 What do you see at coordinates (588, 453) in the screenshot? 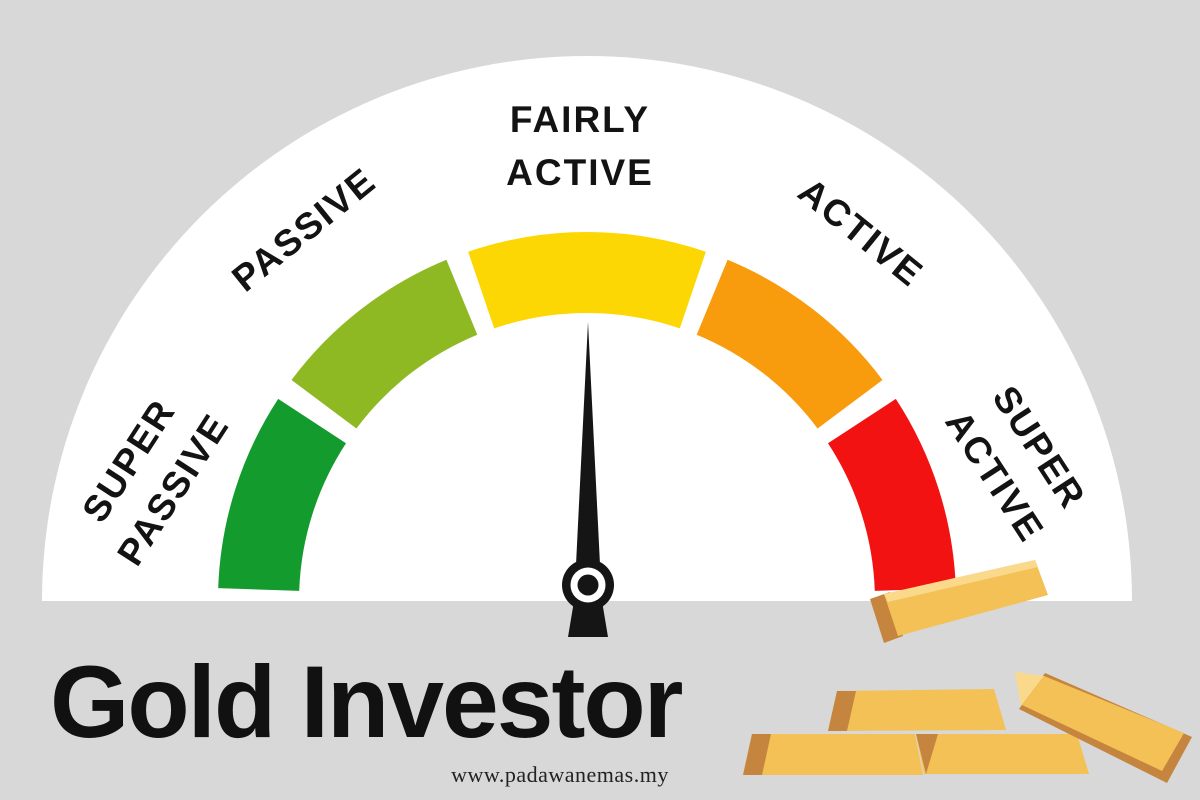
I see `needle-pointer` at bounding box center [588, 453].